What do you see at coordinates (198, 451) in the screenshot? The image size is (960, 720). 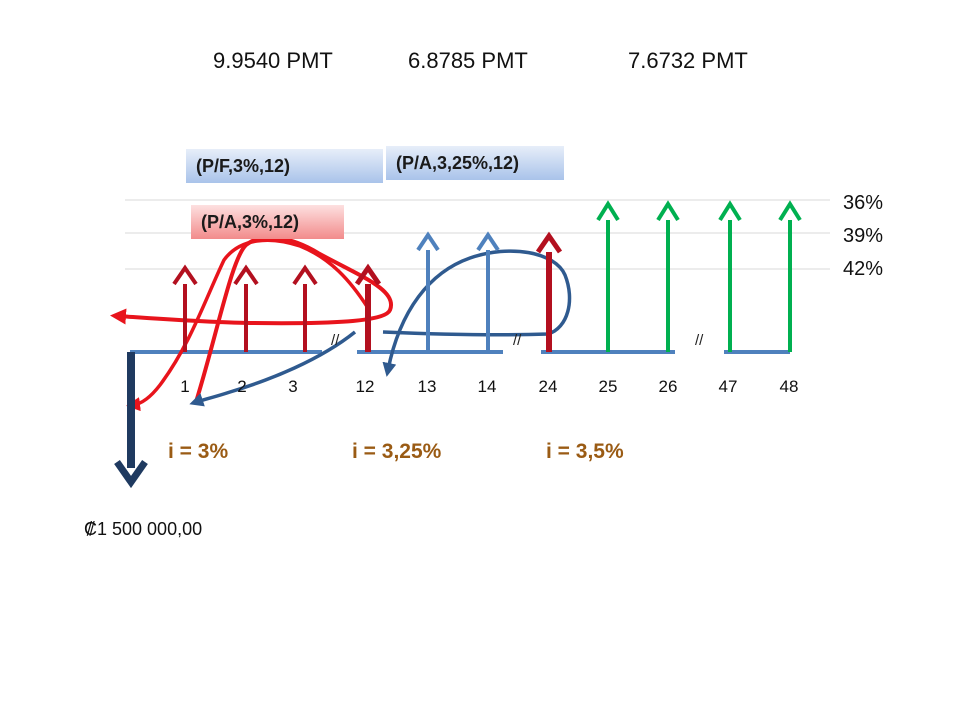 I see `rate-label-3: i = 3%` at bounding box center [198, 451].